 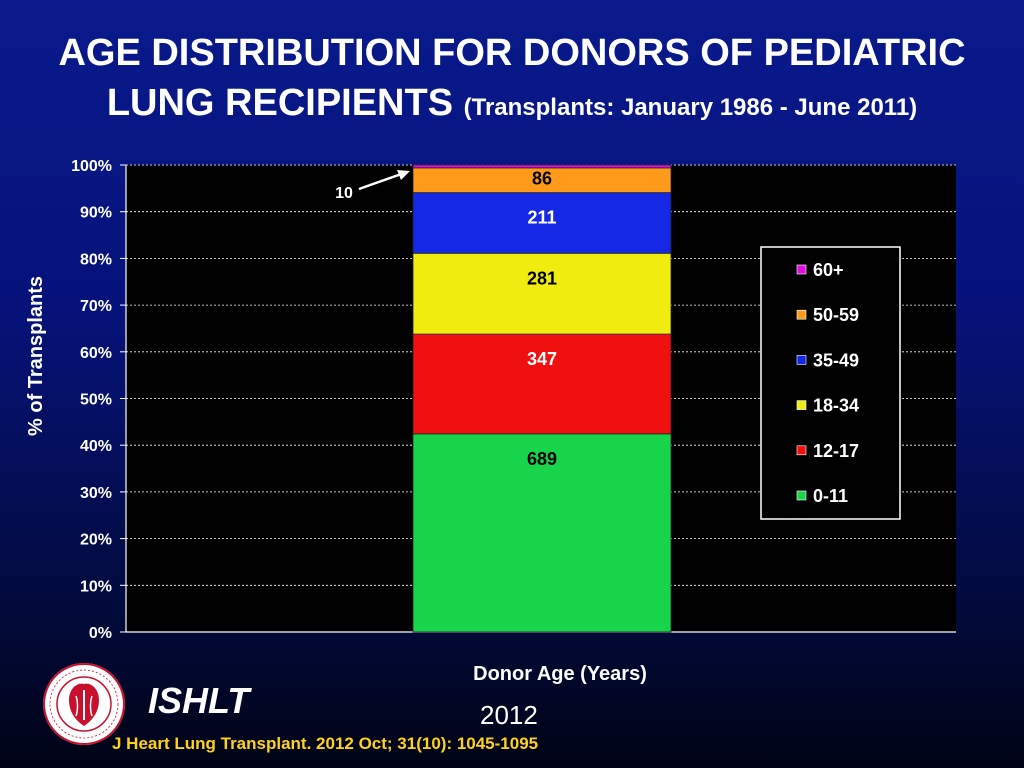 What do you see at coordinates (96, 213) in the screenshot?
I see `y-tick-label: 90%` at bounding box center [96, 213].